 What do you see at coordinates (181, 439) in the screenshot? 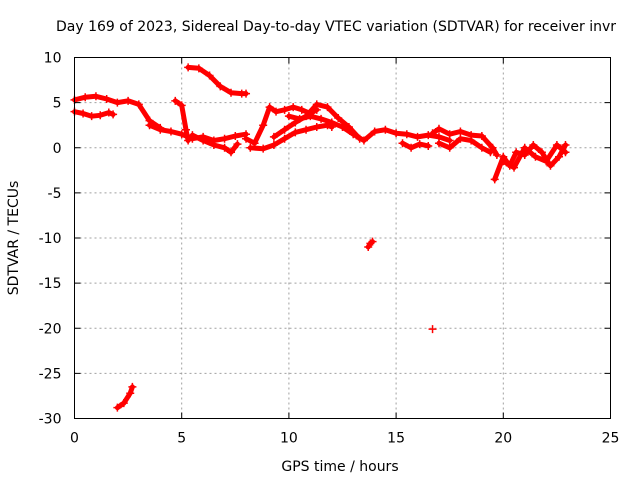
I see `x-tick-label: 5` at bounding box center [181, 439].